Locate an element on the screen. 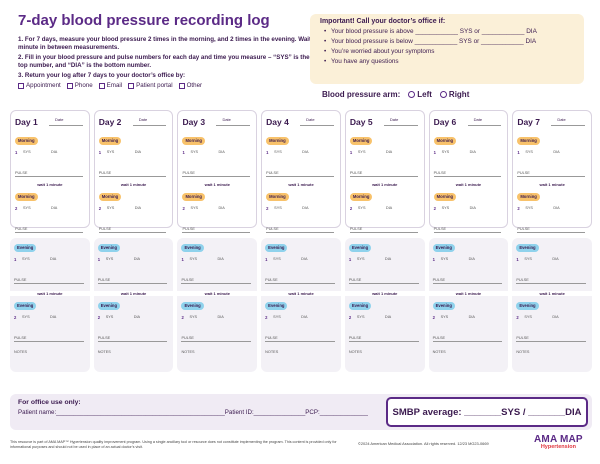 This screenshot has width=600, height=464. return-option-phone: Phone is located at coordinates (79, 86).